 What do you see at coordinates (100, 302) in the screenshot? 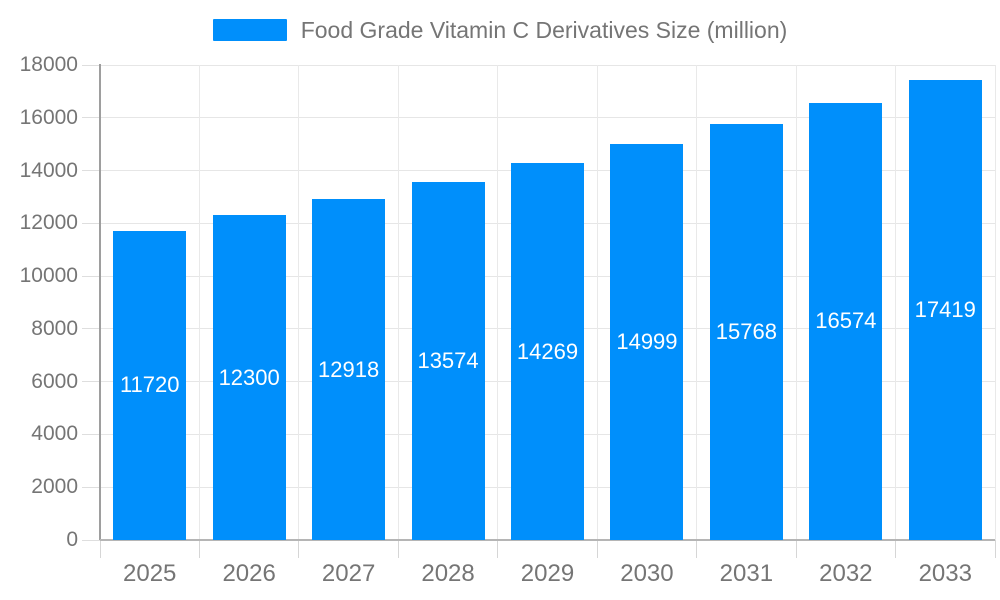
I see `y-axis-line` at bounding box center [100, 302].